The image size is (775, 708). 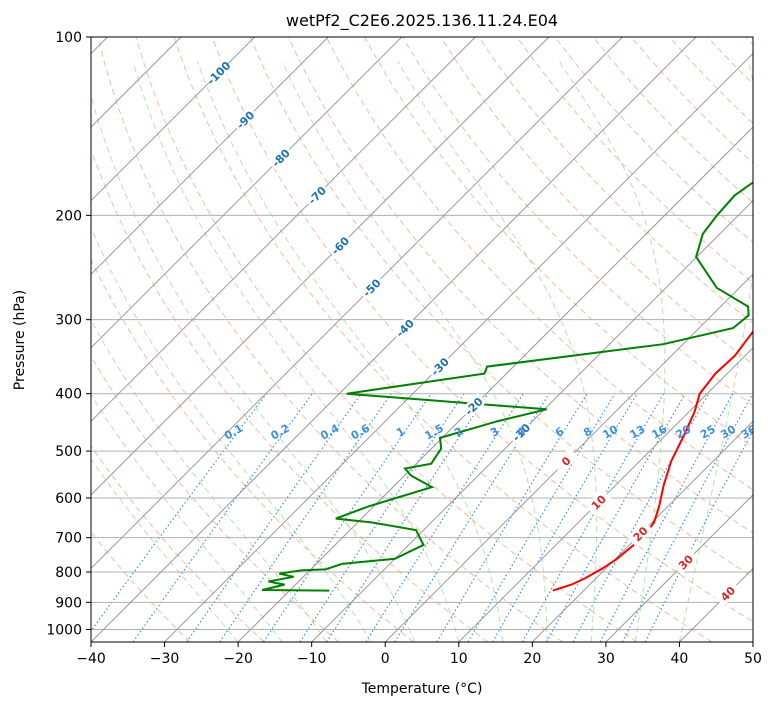 I want to click on x-tick-label: 20, so click(x=532, y=659).